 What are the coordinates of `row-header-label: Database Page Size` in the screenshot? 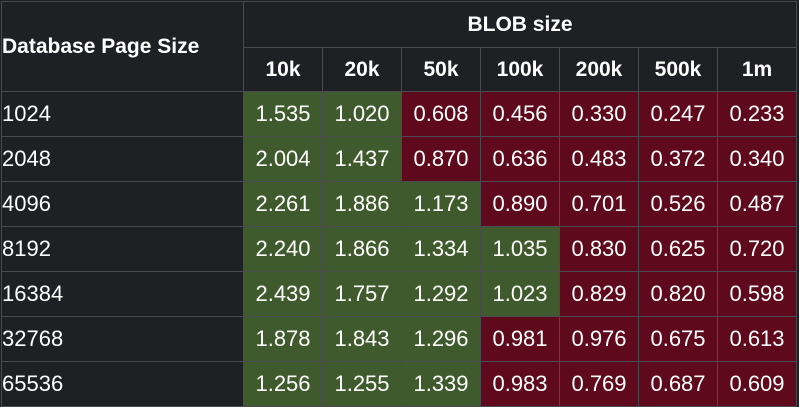 It's located at (122, 46).